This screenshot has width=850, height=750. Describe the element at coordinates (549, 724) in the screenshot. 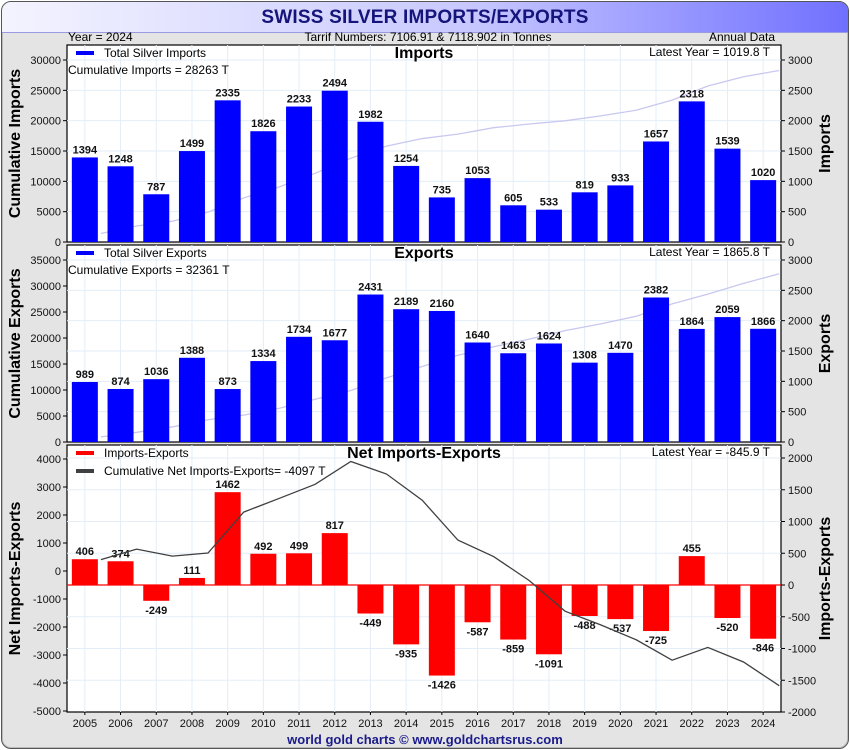

I see `x-axis-tick-label: 2018` at that location.